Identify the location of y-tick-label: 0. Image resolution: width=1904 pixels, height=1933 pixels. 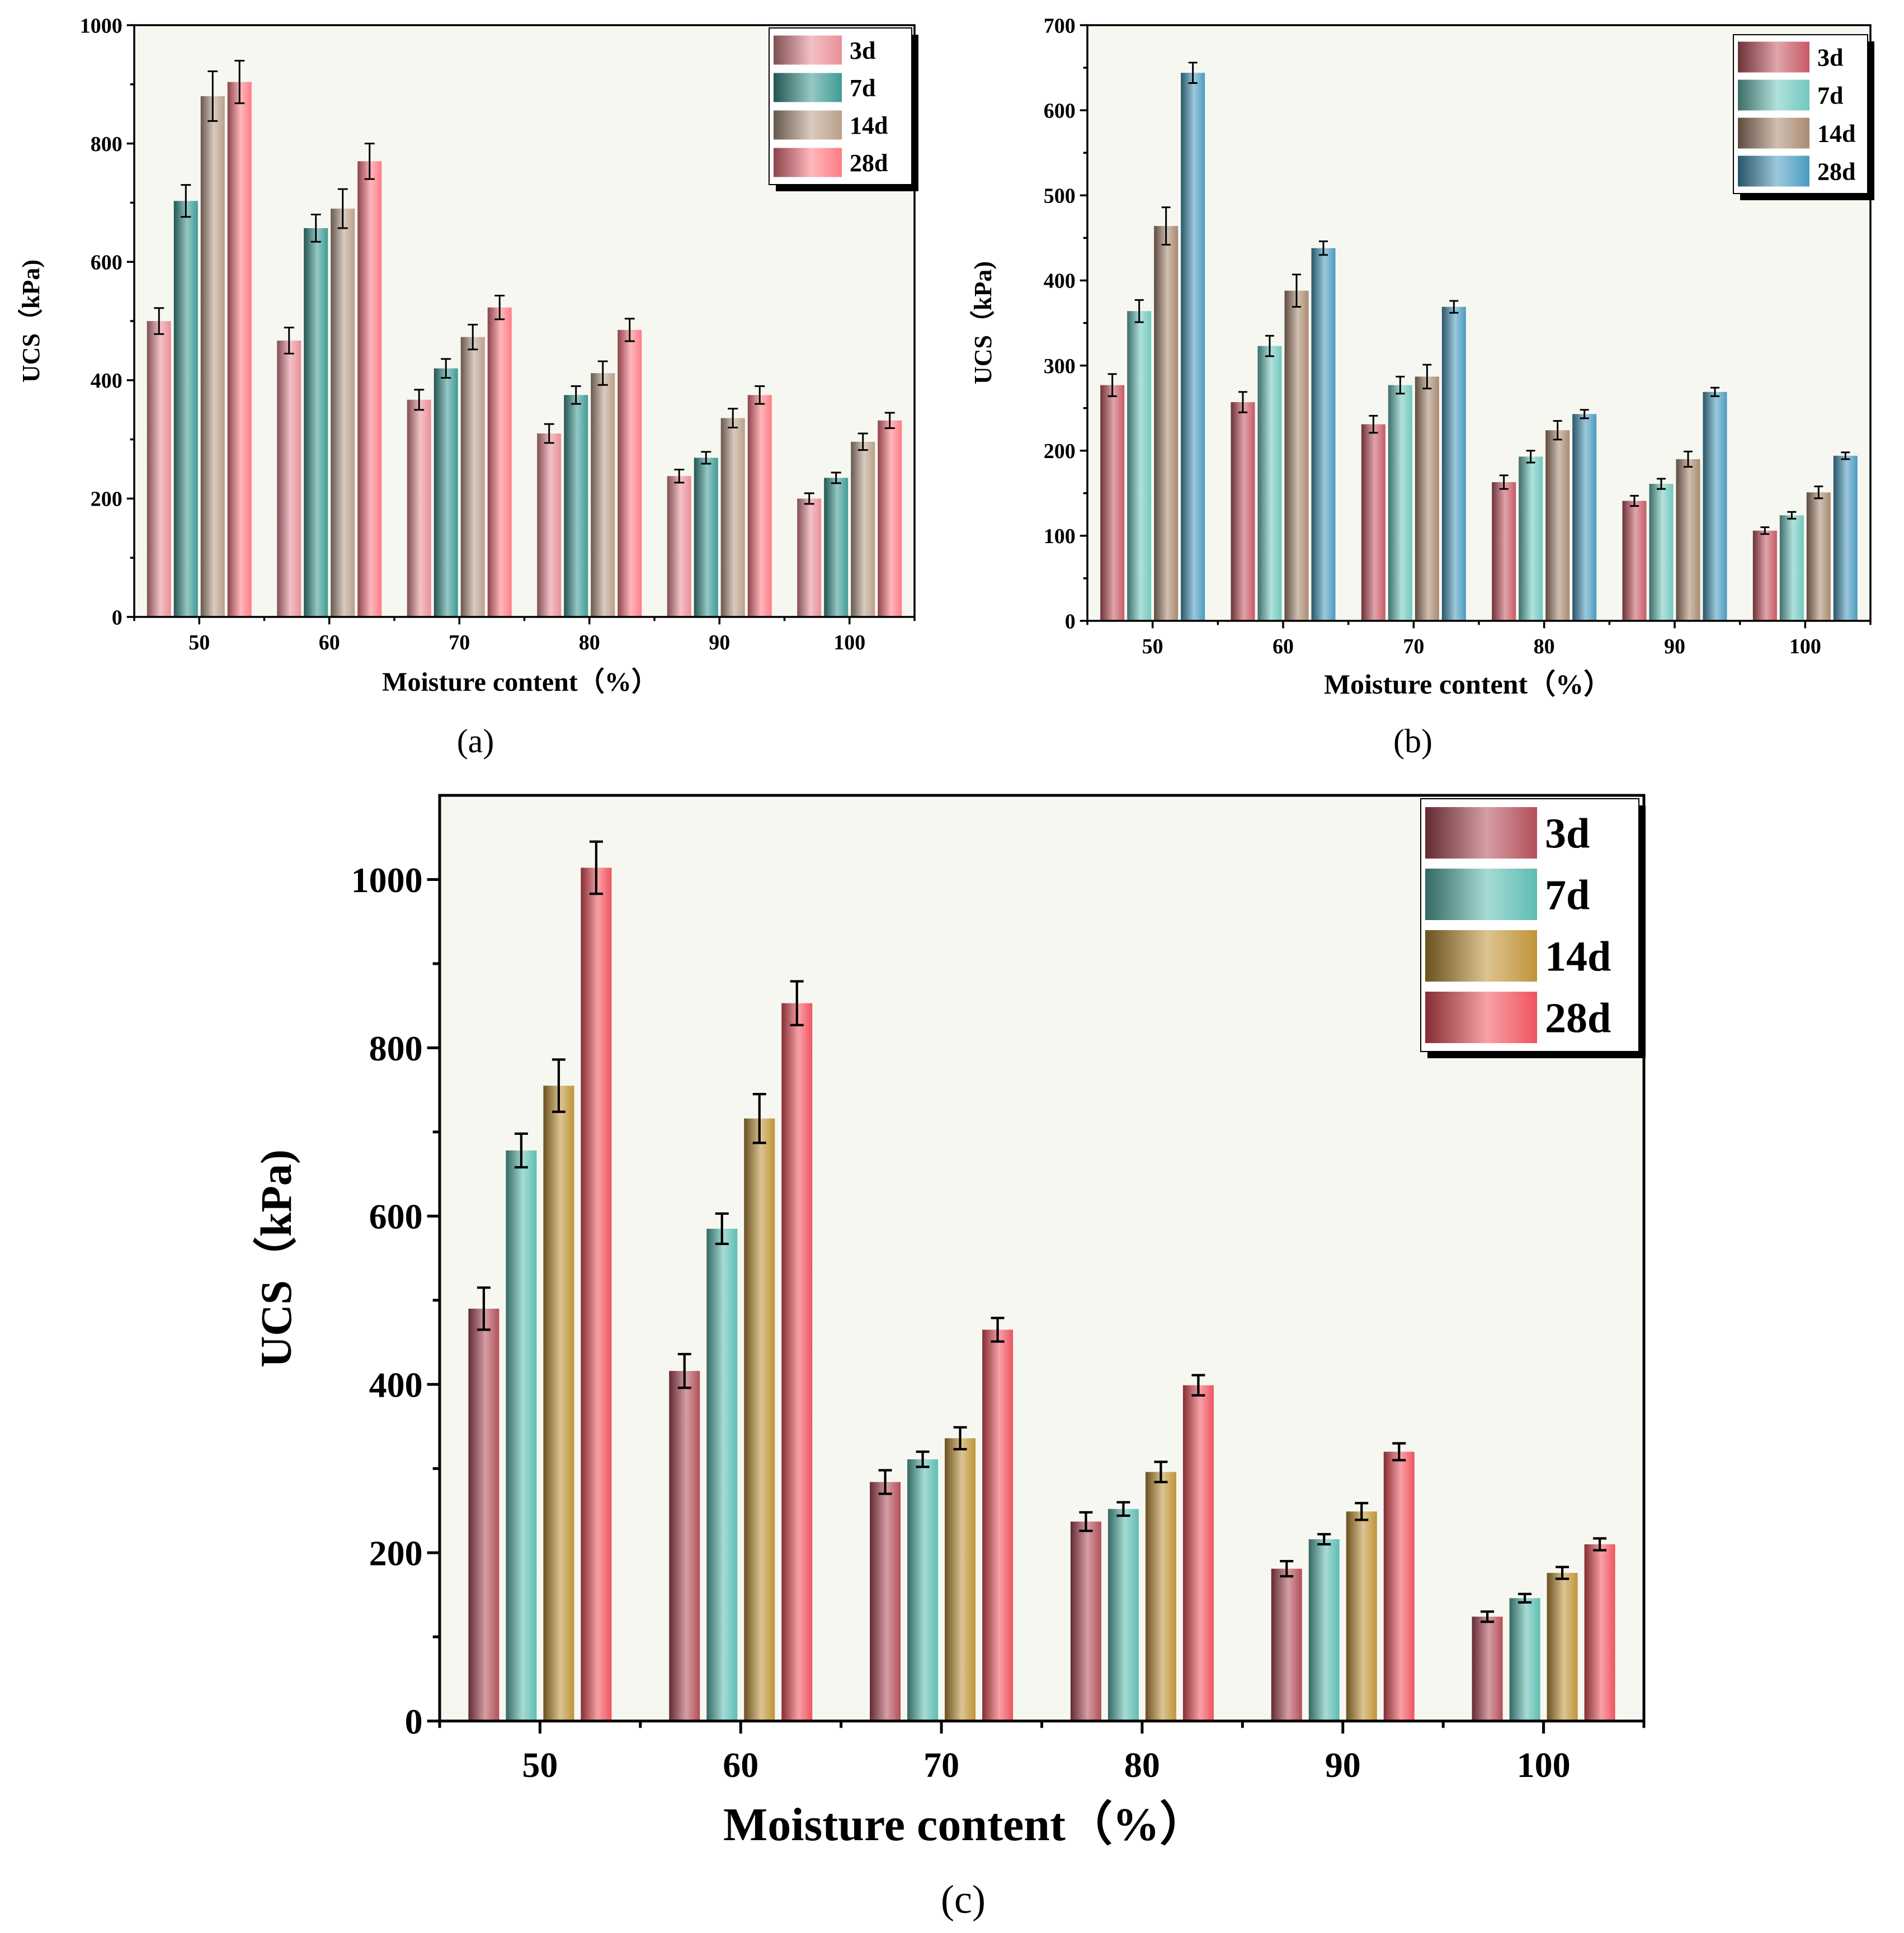
(414, 1721).